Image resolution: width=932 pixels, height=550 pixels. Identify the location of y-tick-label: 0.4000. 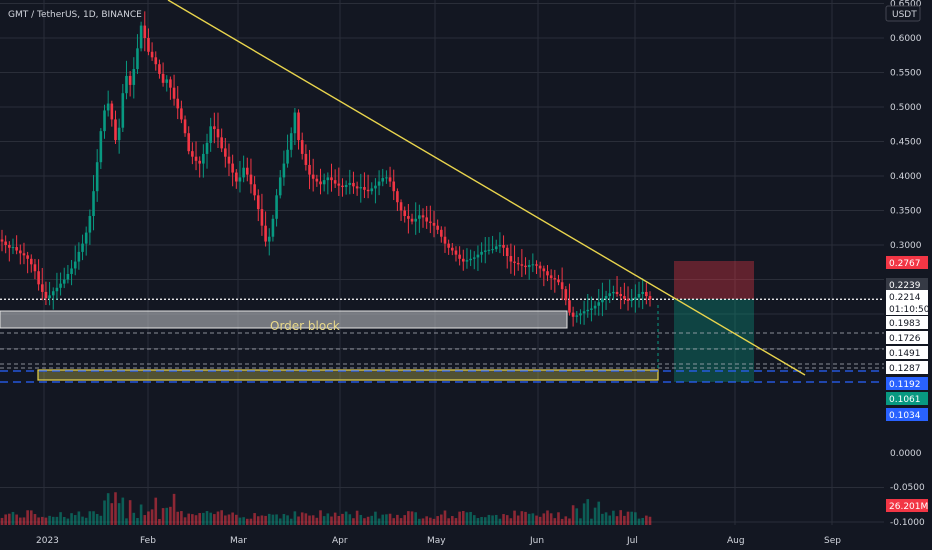
(906, 177).